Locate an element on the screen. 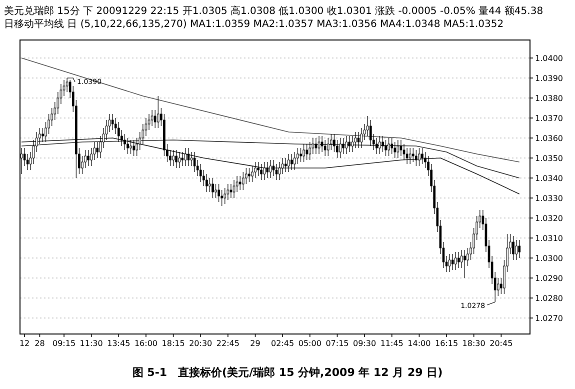 The width and height of the screenshot is (575, 389). x-tick-label: 20:45 is located at coordinates (501, 343).